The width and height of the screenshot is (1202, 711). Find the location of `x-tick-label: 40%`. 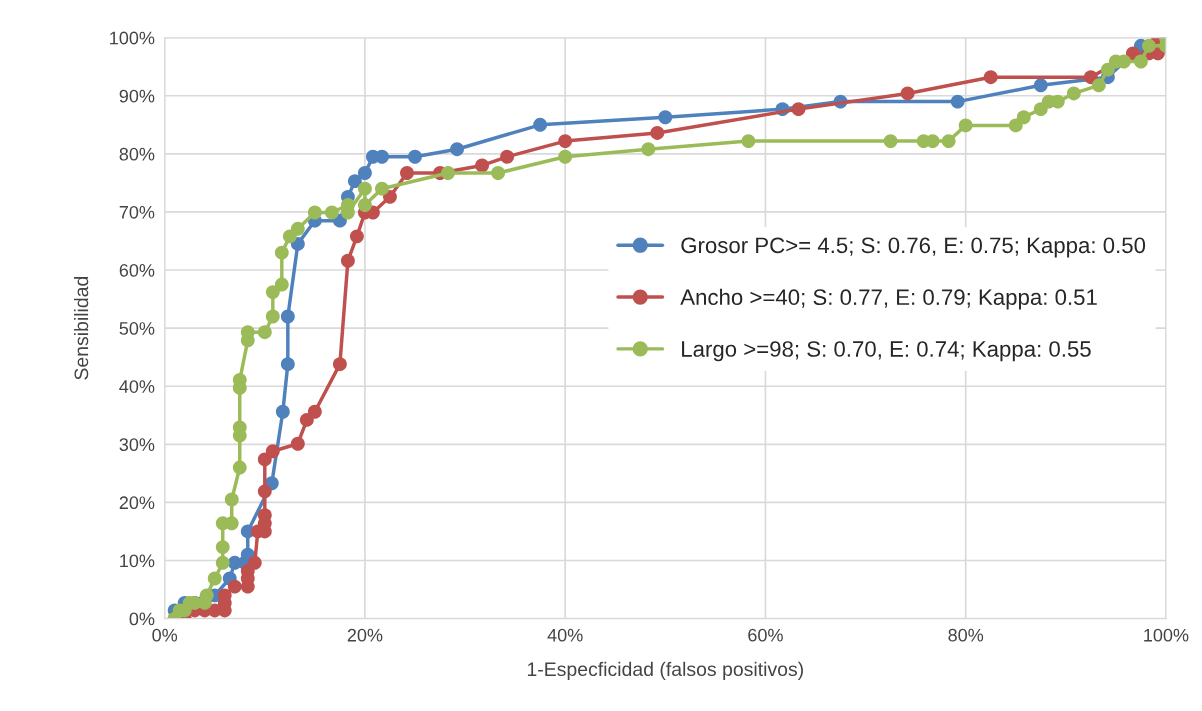

x-tick-label: 40% is located at coordinates (565, 635).